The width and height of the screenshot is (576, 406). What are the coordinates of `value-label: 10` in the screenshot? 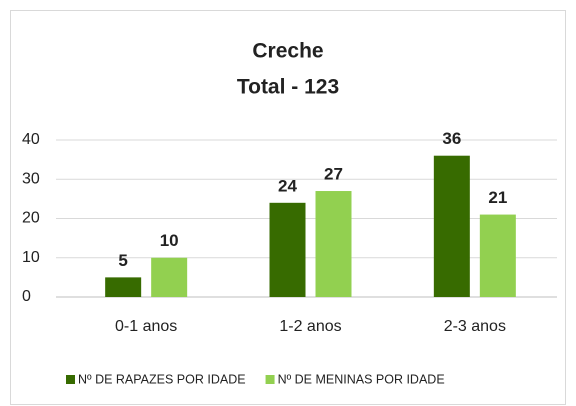 It's located at (169, 240).